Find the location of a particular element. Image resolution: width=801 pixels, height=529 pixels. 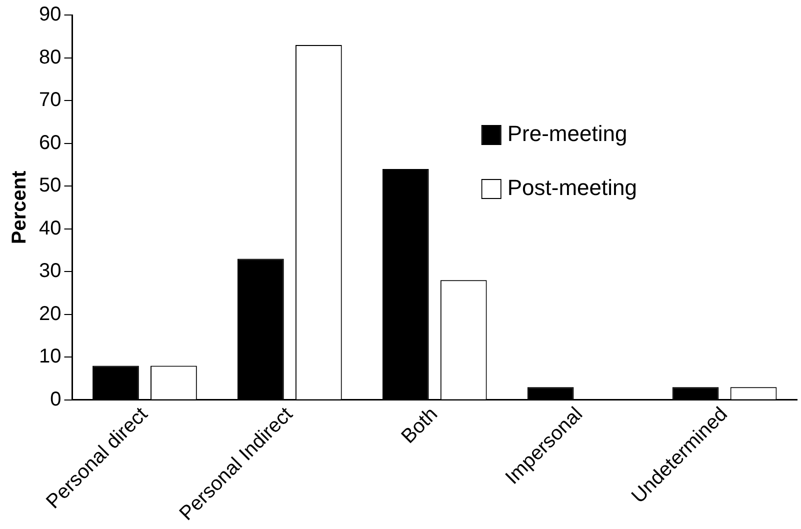

y-tick-label: 10 is located at coordinates (50, 357).